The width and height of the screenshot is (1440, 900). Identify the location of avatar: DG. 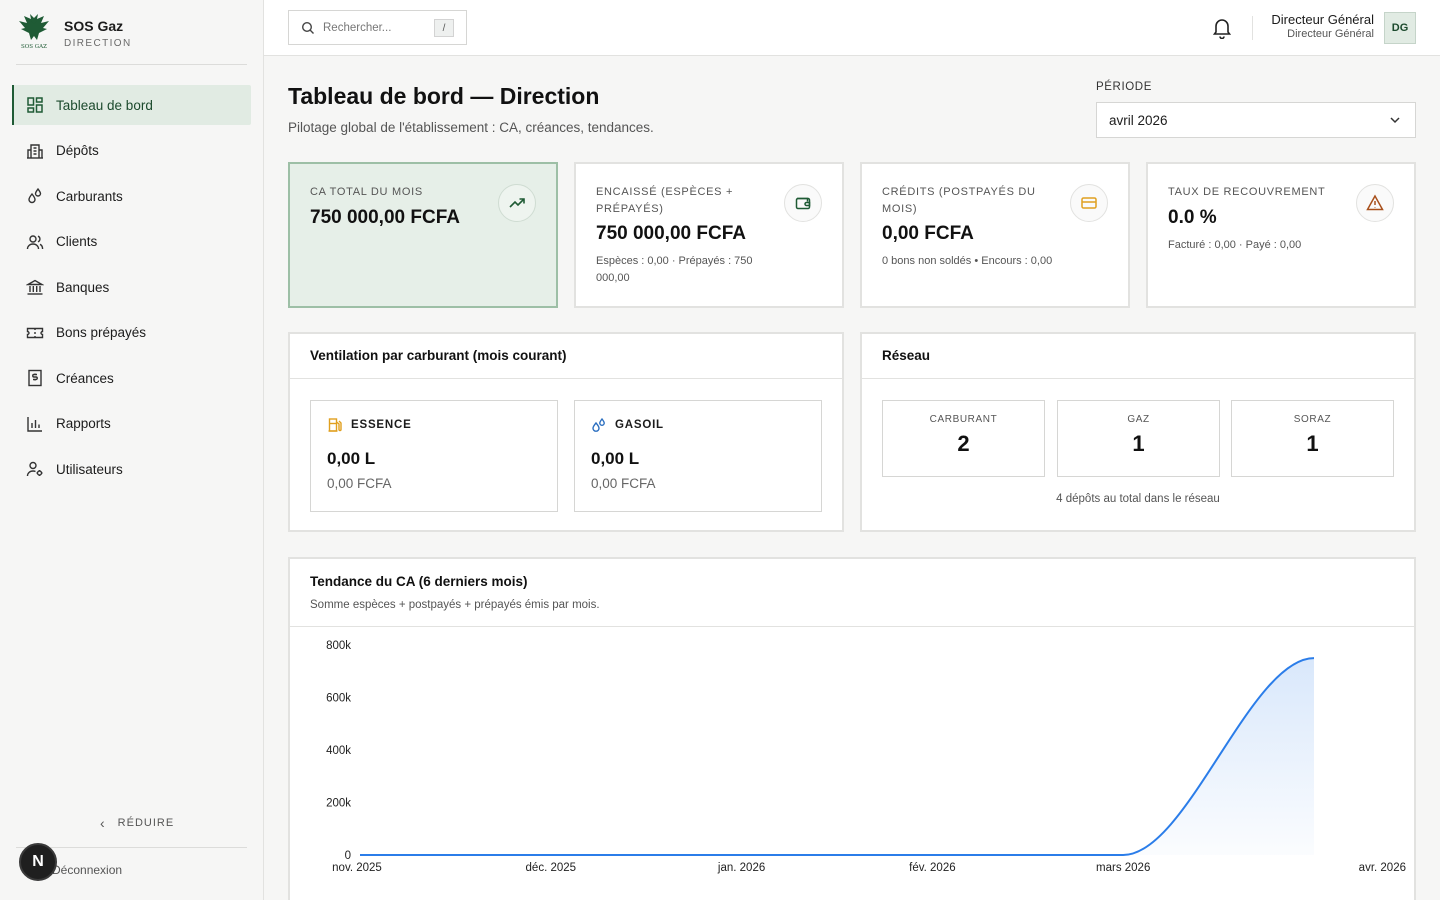
(1400, 28).